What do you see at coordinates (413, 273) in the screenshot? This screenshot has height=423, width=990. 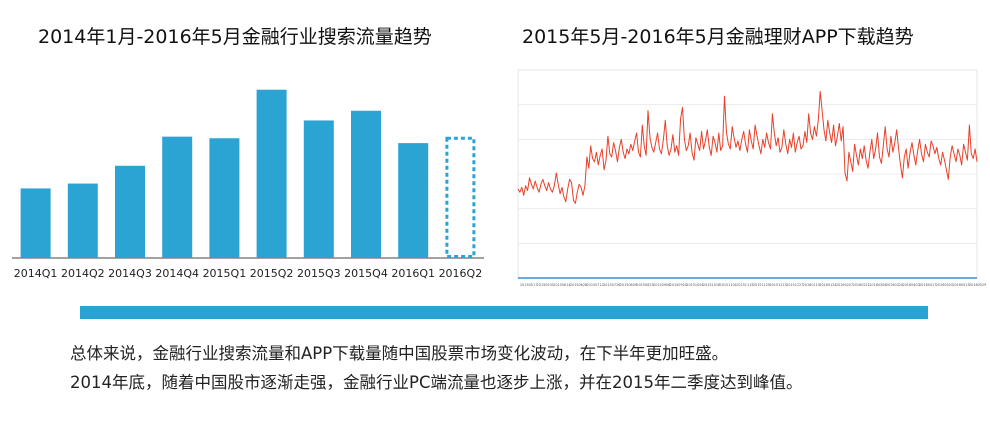 I see `bar-tick-label-2016Q1: 2016Q1` at bounding box center [413, 273].